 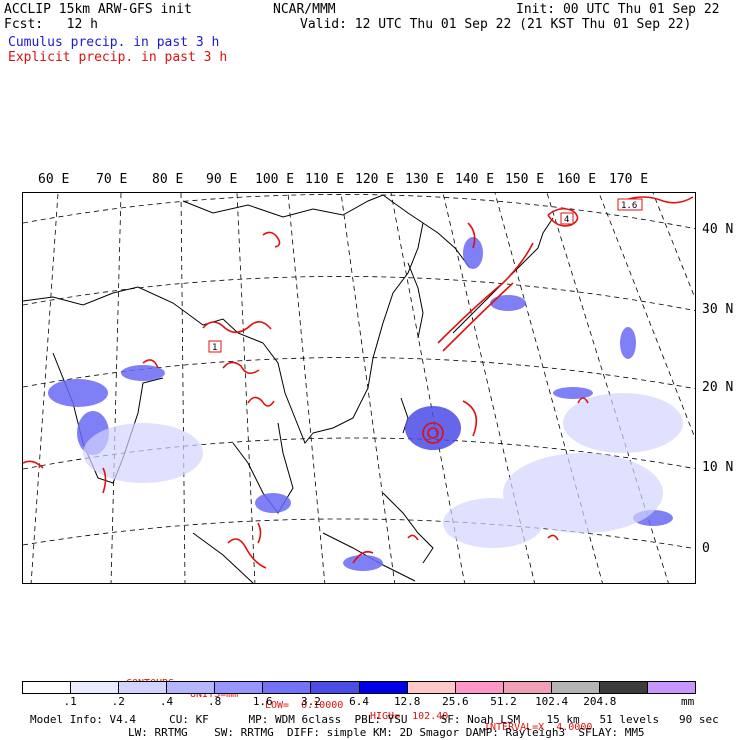 I want to click on lat-label: 30 N, so click(x=718, y=309).